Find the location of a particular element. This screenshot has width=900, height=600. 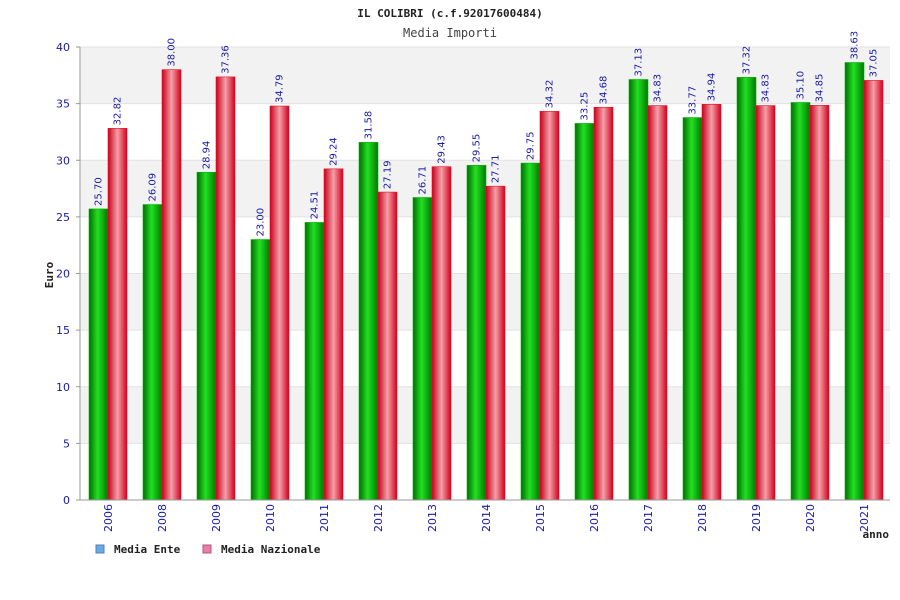

x-tick-label: 2021 is located at coordinates (864, 518).